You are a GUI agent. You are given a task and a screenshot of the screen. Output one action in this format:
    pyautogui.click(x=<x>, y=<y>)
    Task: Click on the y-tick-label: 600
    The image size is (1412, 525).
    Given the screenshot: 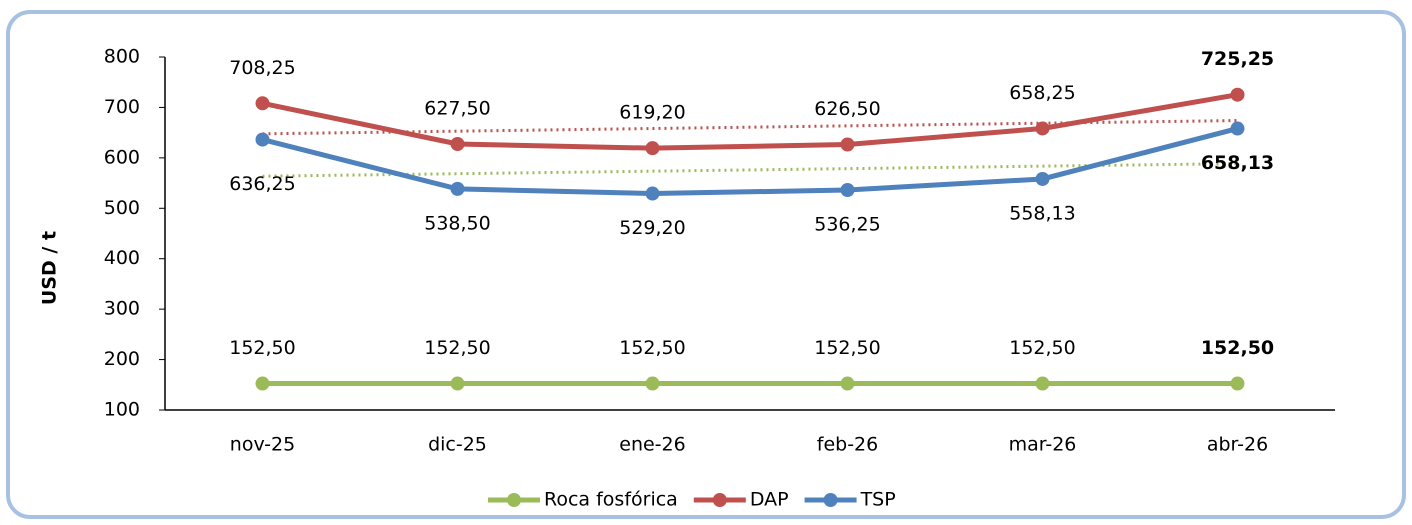 What is the action you would take?
    pyautogui.click(x=122, y=157)
    